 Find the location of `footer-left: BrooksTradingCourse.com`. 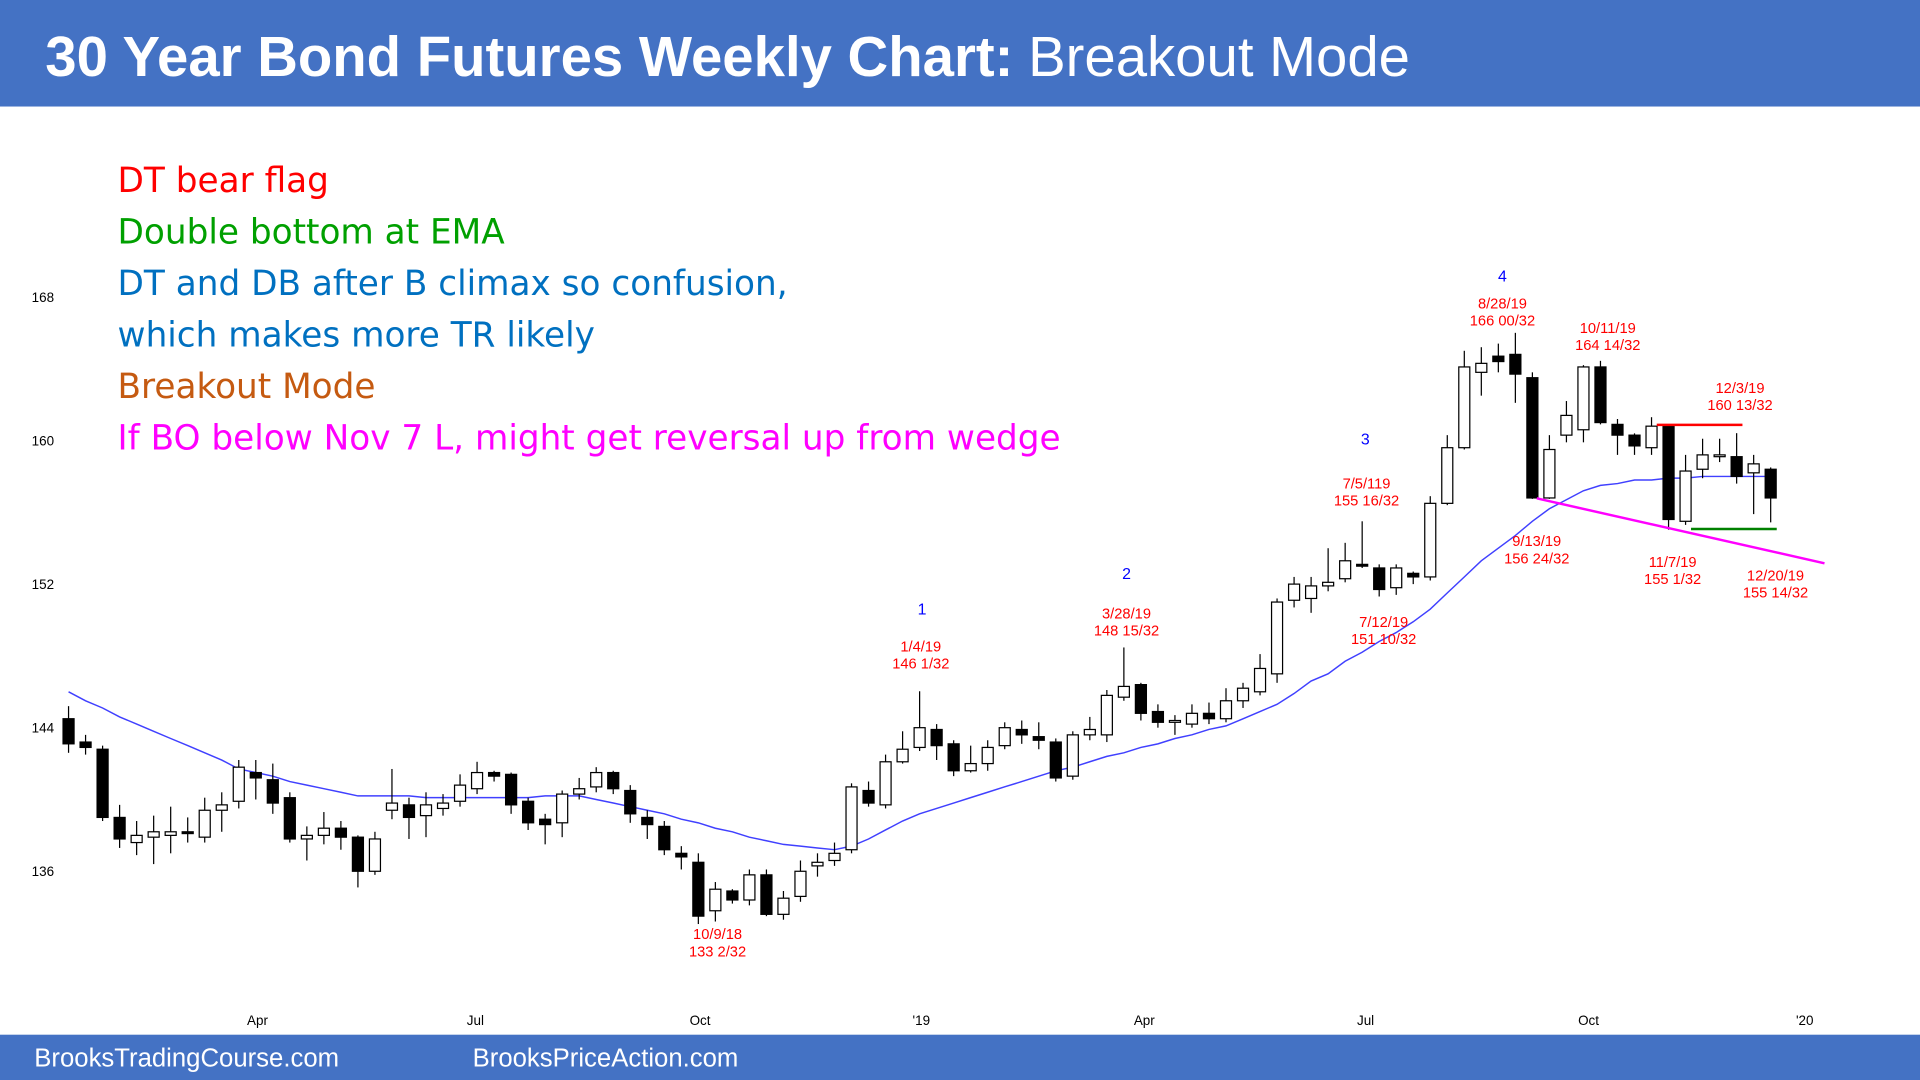

footer-left: BrooksTradingCourse.com is located at coordinates (186, 1059).